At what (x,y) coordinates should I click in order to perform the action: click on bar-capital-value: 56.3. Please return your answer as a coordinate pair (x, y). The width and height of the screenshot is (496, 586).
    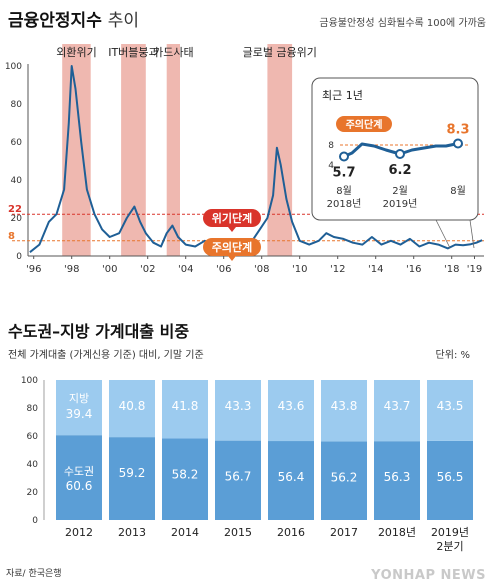
    Looking at the image, I should click on (397, 477).